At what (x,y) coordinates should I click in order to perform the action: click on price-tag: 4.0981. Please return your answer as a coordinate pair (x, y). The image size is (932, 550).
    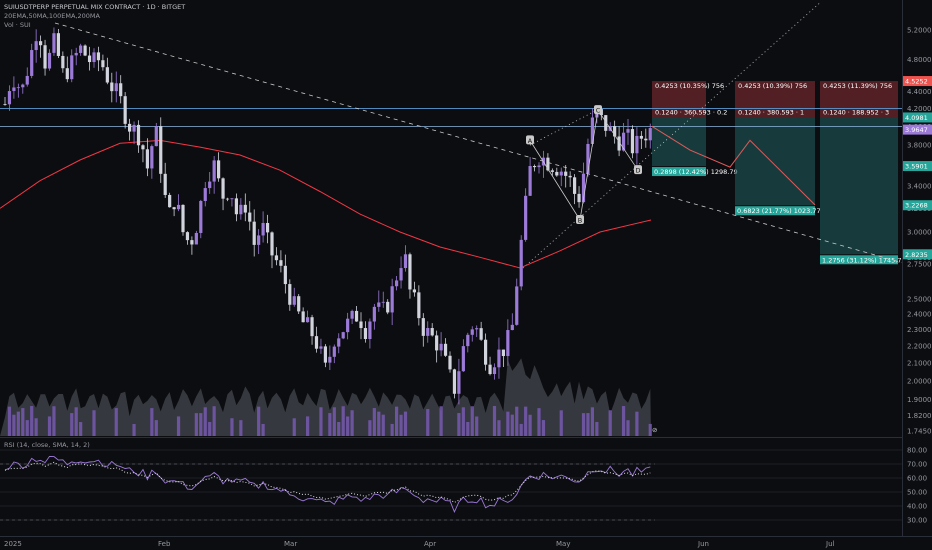
    Looking at the image, I should click on (916, 118).